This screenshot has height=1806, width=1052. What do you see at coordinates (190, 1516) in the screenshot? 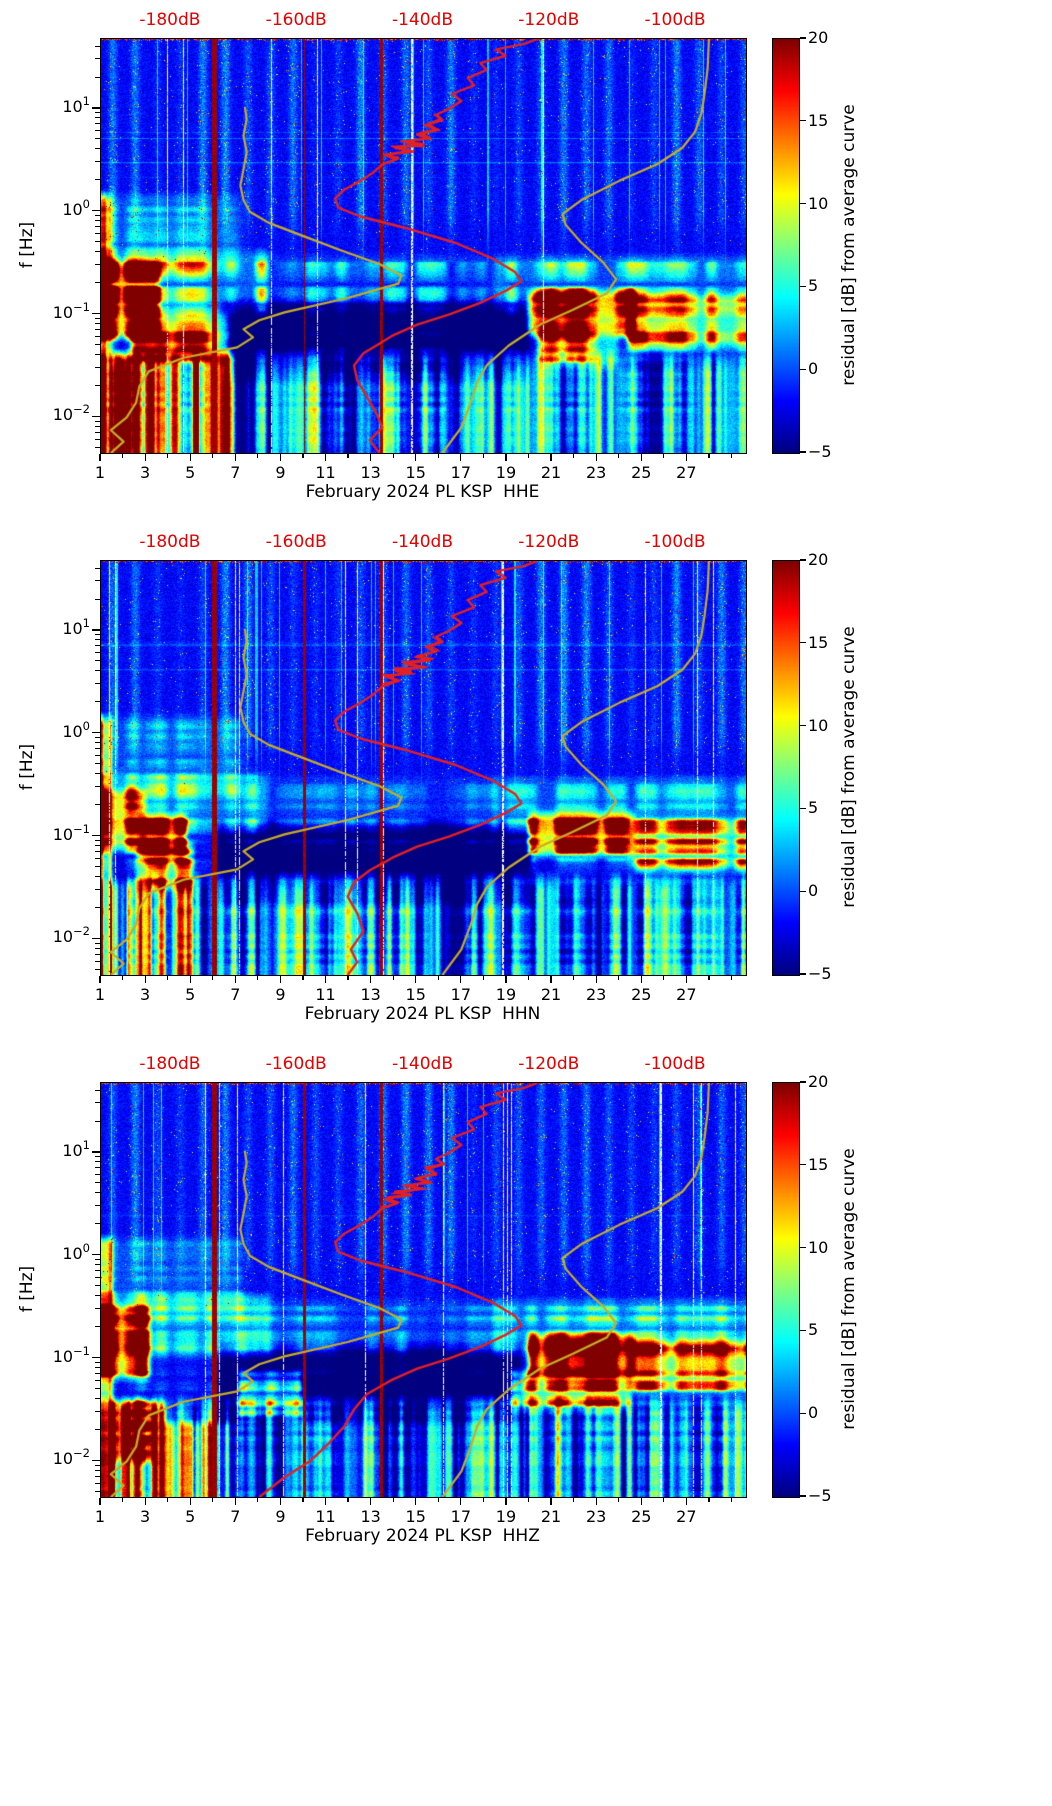
I see `x-tick-label: 5` at bounding box center [190, 1516].